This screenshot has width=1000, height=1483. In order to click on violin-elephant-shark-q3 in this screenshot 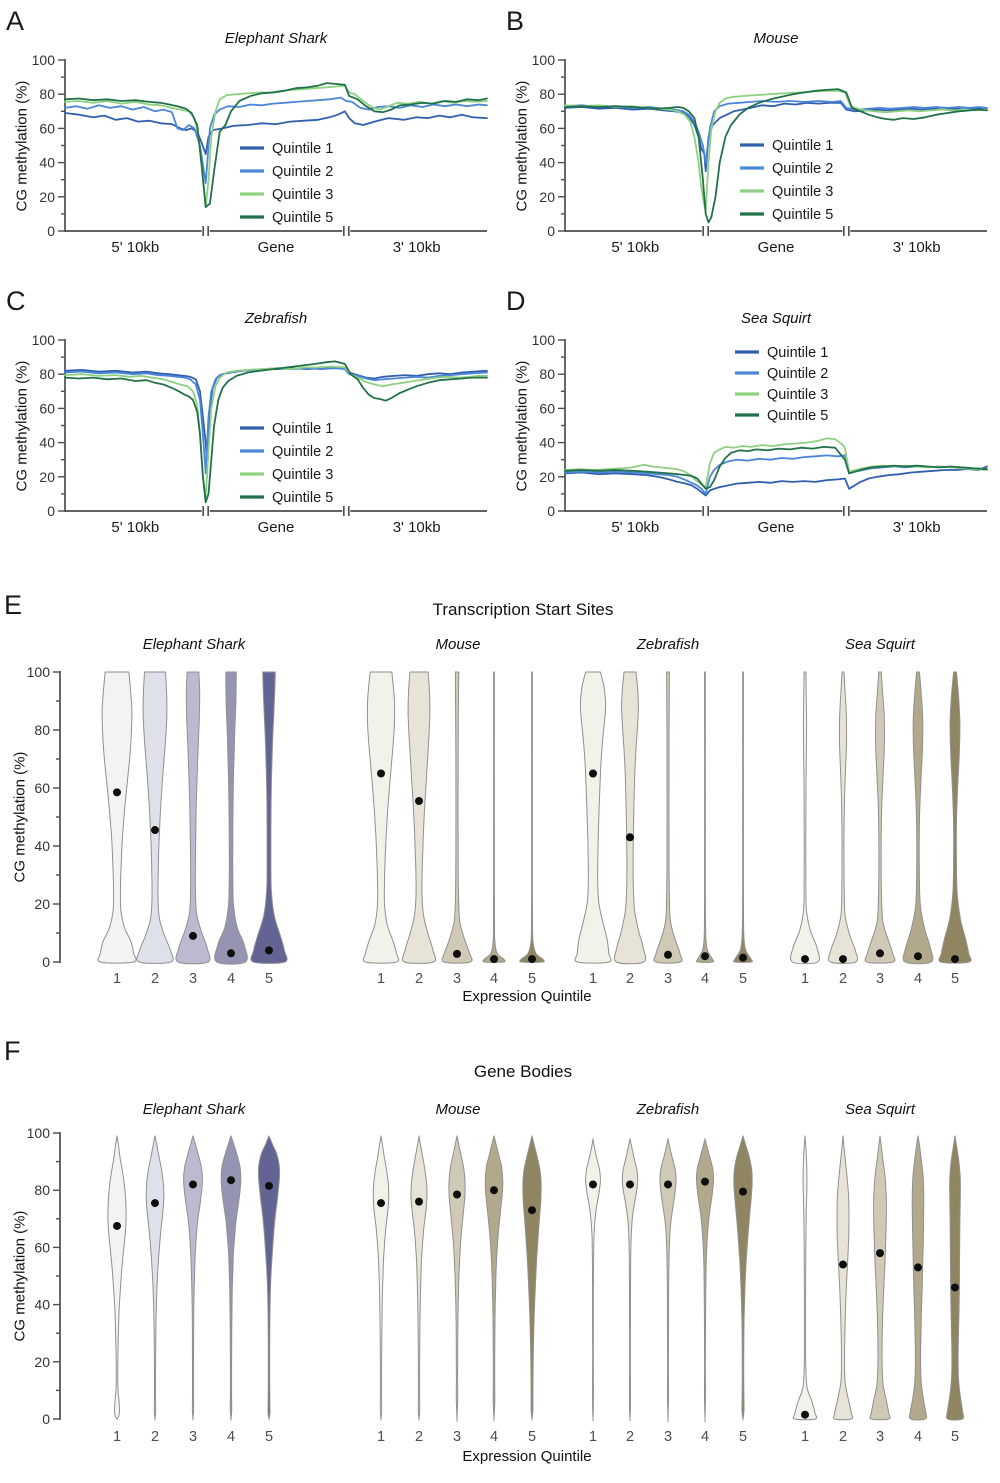, I will do `click(193, 818)`.